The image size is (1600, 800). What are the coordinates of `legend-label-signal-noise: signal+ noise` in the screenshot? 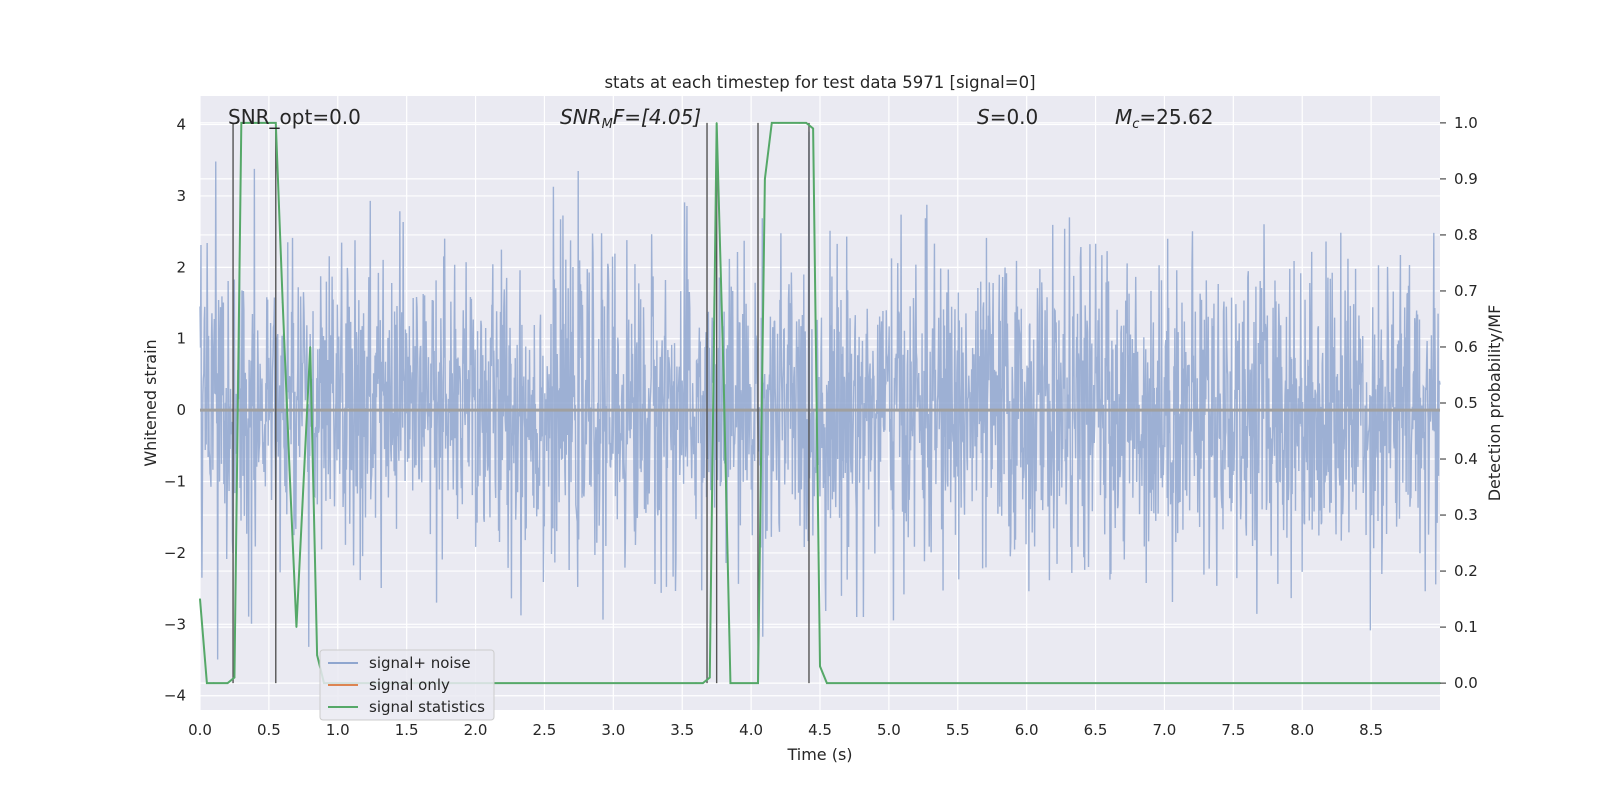 It's located at (420, 663).